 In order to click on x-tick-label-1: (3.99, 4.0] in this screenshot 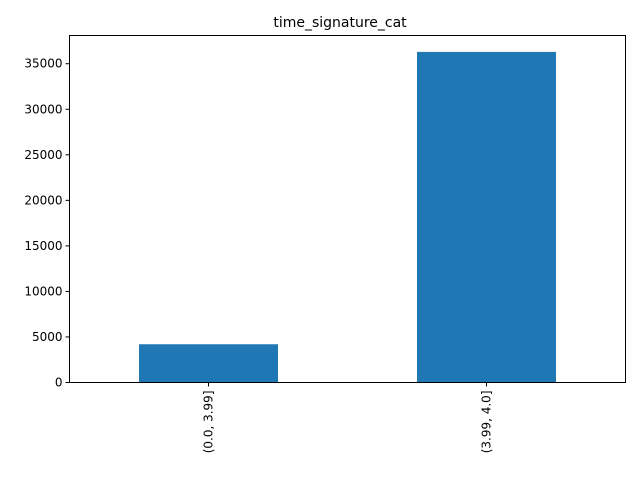, I will do `click(487, 422)`.